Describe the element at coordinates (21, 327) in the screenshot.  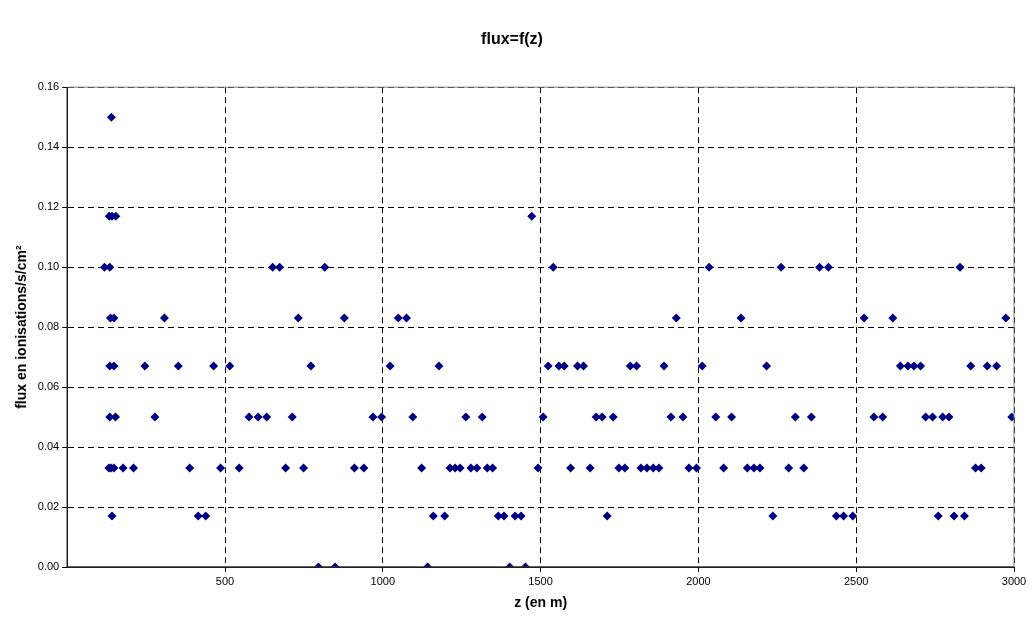
I see `y-axis-title: flux en ionisations/s/cm²` at that location.